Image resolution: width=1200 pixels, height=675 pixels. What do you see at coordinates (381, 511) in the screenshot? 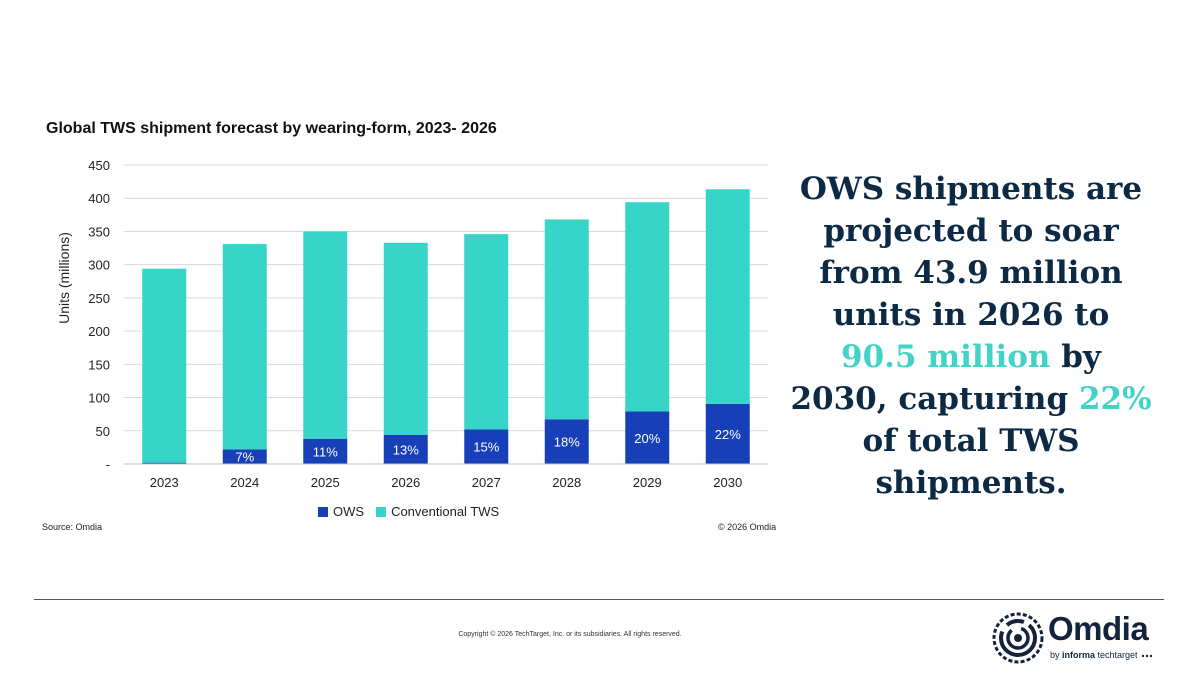
I see `legend-swatch-conventional` at bounding box center [381, 511].